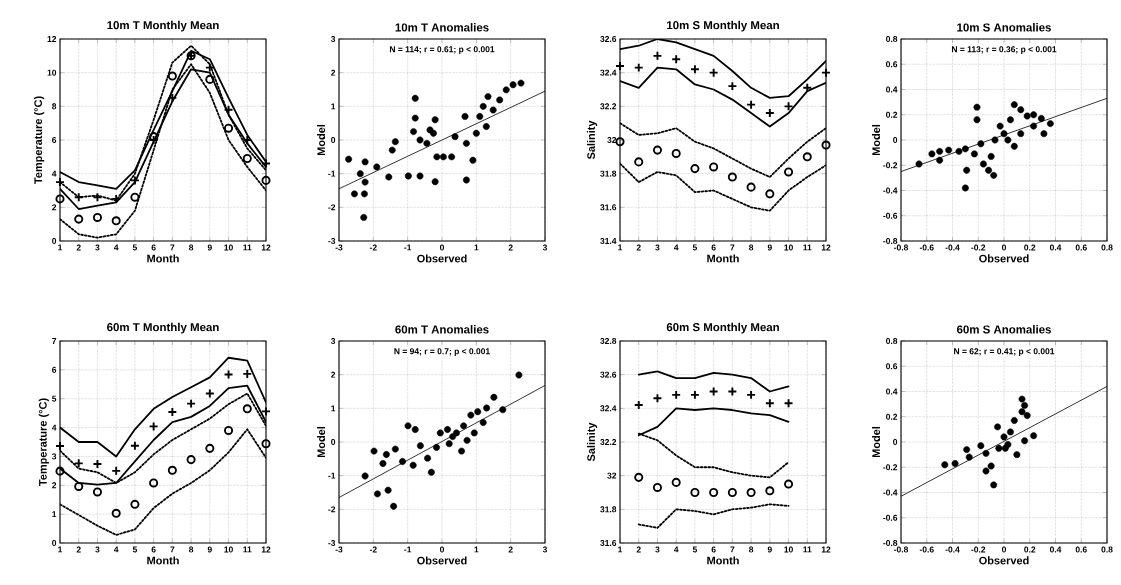 The width and height of the screenshot is (1121, 585). Describe the element at coordinates (332, 543) in the screenshot. I see `y-tick-label: -3` at that location.